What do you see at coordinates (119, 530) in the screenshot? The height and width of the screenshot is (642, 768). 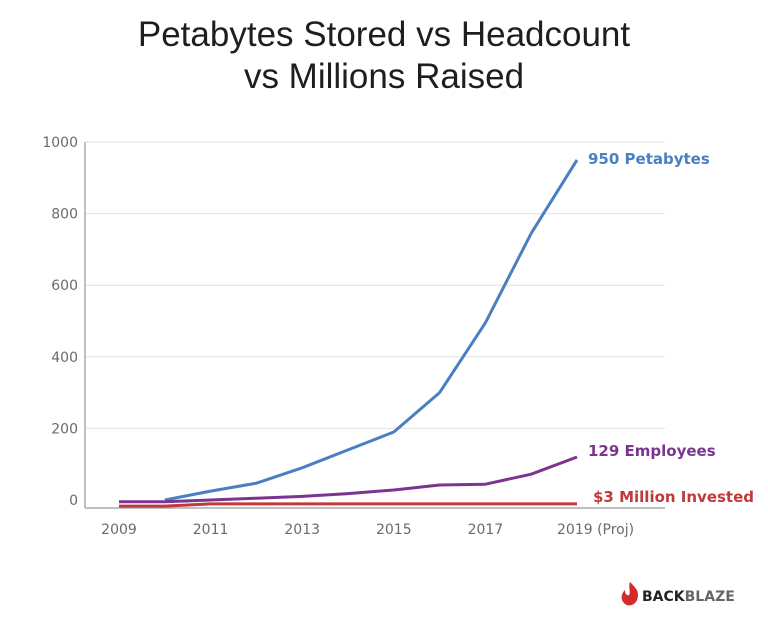 I see `x-tick-label: 2009` at bounding box center [119, 530].